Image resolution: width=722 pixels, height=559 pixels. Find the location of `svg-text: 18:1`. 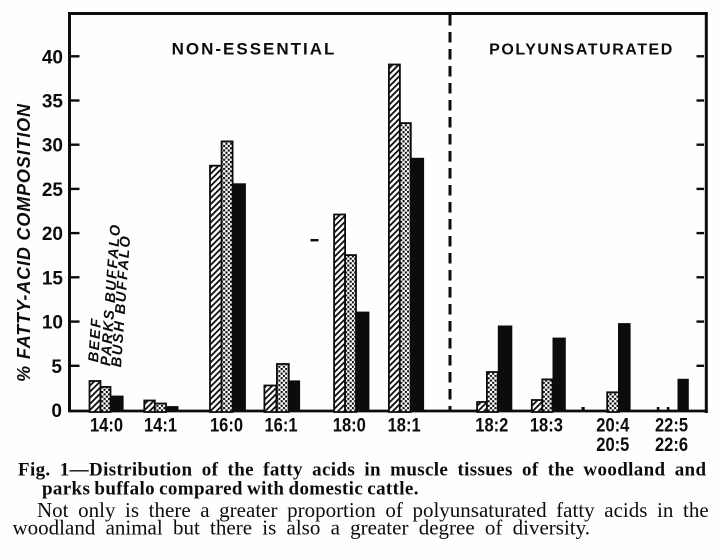

svg-text: 18:1 is located at coordinates (404, 424).